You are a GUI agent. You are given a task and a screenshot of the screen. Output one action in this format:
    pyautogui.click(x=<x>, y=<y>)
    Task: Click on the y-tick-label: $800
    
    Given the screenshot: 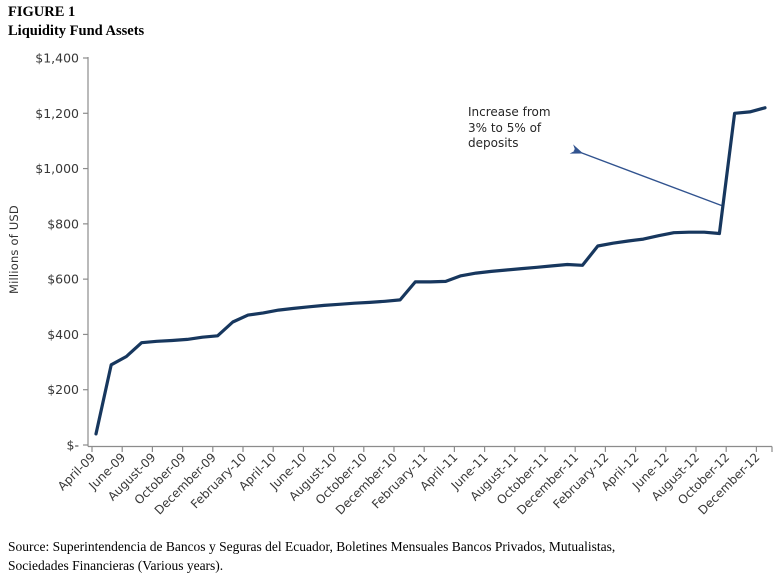 What is the action you would take?
    pyautogui.click(x=63, y=223)
    